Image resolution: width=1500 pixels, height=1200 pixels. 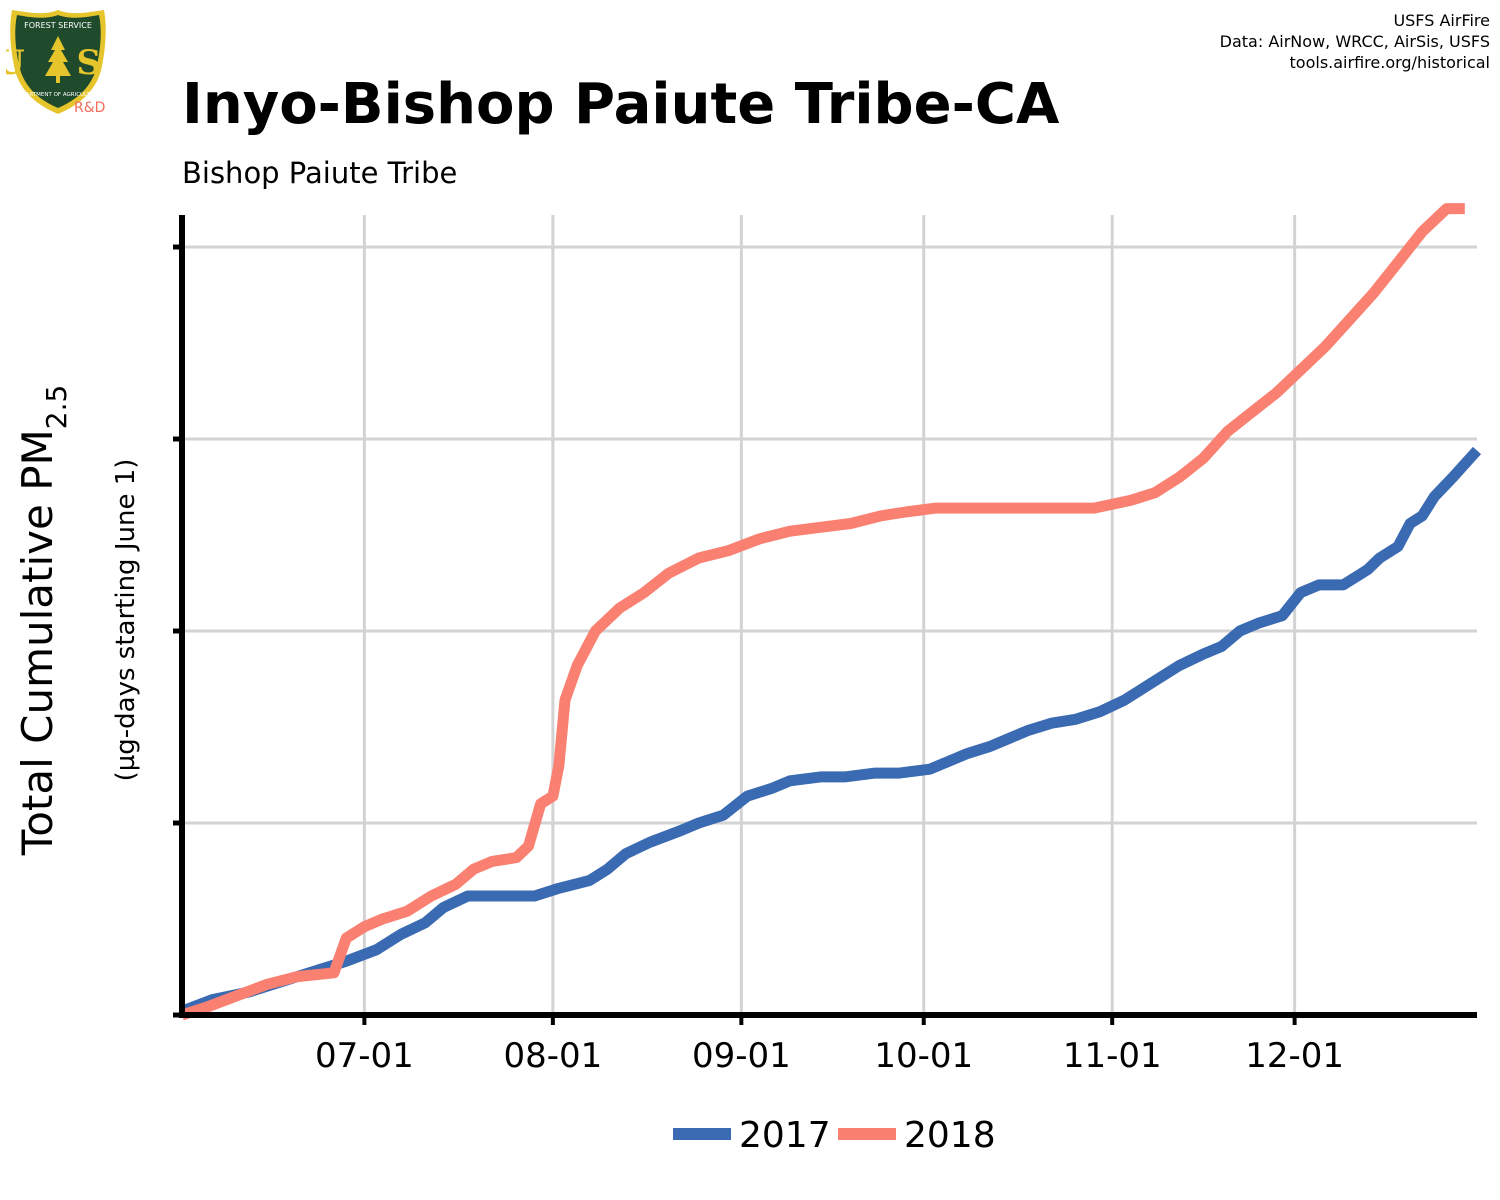 I want to click on credit-line: Data: AirNow, WRCC, AirSis, USFS, so click(x=1354, y=41).